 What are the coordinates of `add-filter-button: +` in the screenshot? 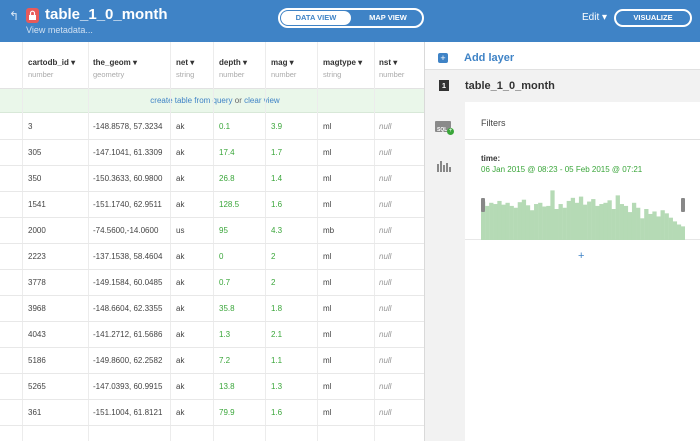 It's located at (581, 256).